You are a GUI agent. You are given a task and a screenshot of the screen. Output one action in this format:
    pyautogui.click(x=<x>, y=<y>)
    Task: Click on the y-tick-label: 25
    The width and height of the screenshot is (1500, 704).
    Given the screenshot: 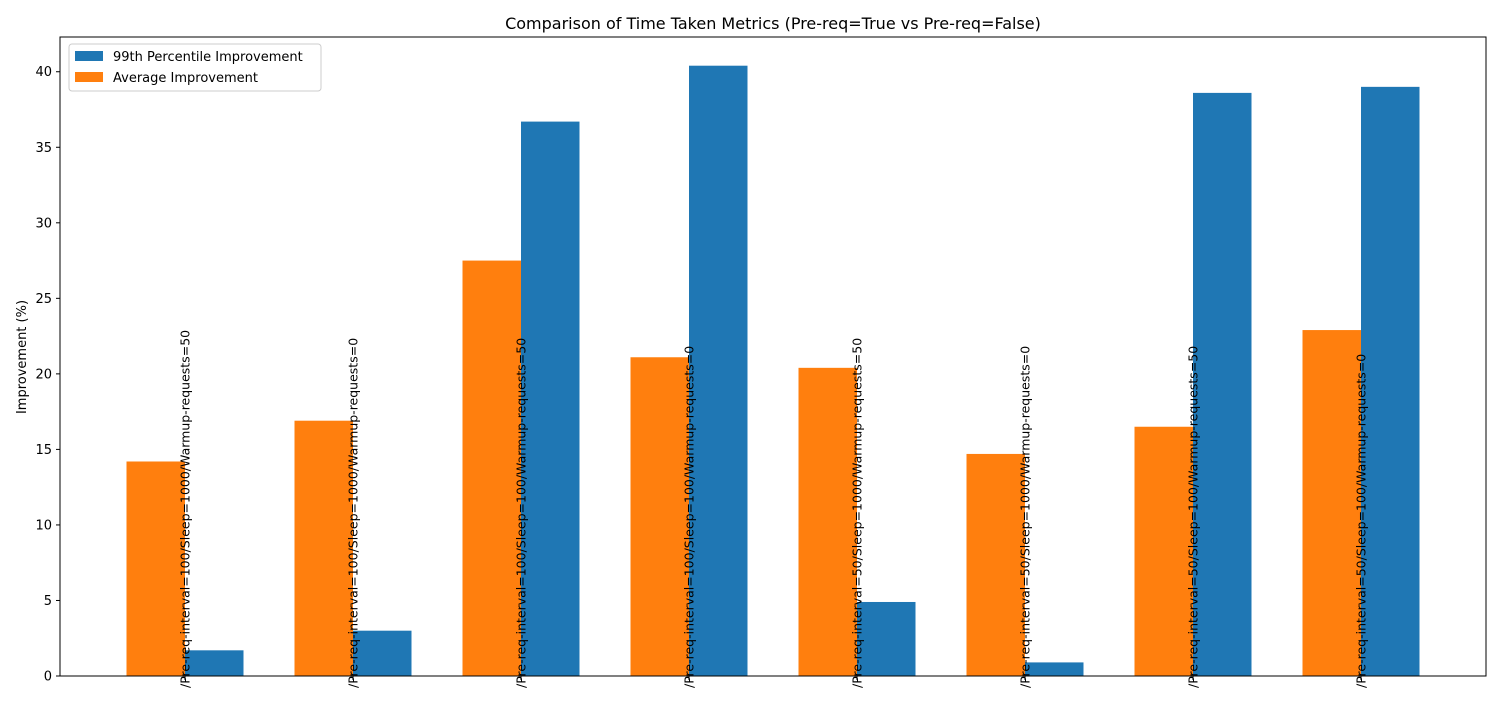 What is the action you would take?
    pyautogui.click(x=43, y=299)
    